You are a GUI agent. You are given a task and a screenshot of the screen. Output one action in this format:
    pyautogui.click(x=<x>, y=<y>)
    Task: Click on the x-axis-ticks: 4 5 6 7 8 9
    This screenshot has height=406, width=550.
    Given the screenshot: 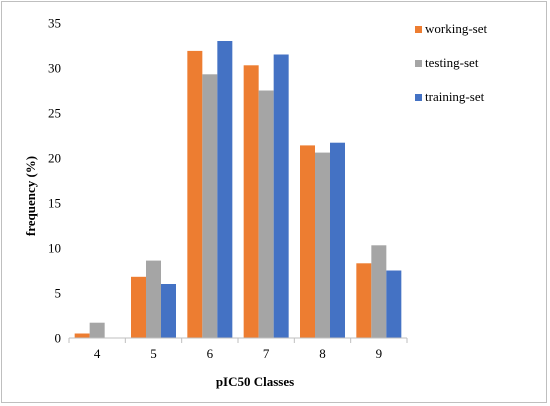 What is the action you would take?
    pyautogui.click(x=238, y=349)
    